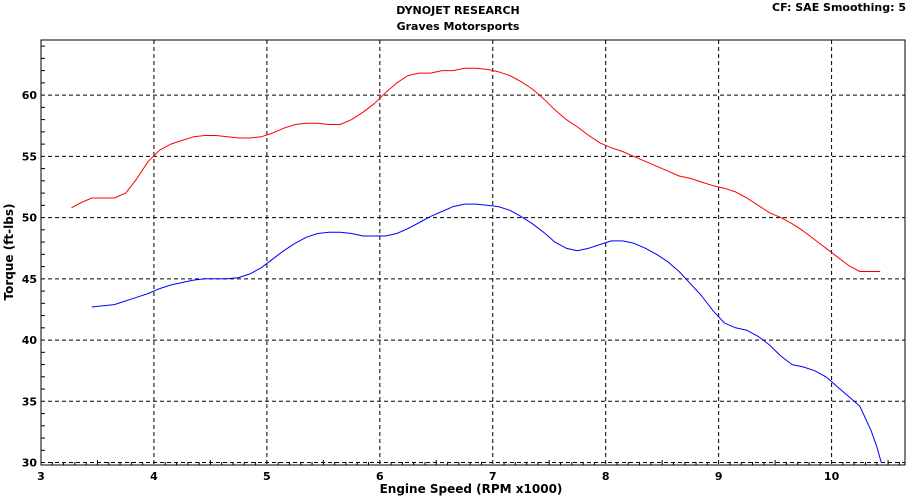 Image resolution: width=916 pixels, height=501 pixels. I want to click on chart-title: DYNOJET RESEARCH, so click(457, 10).